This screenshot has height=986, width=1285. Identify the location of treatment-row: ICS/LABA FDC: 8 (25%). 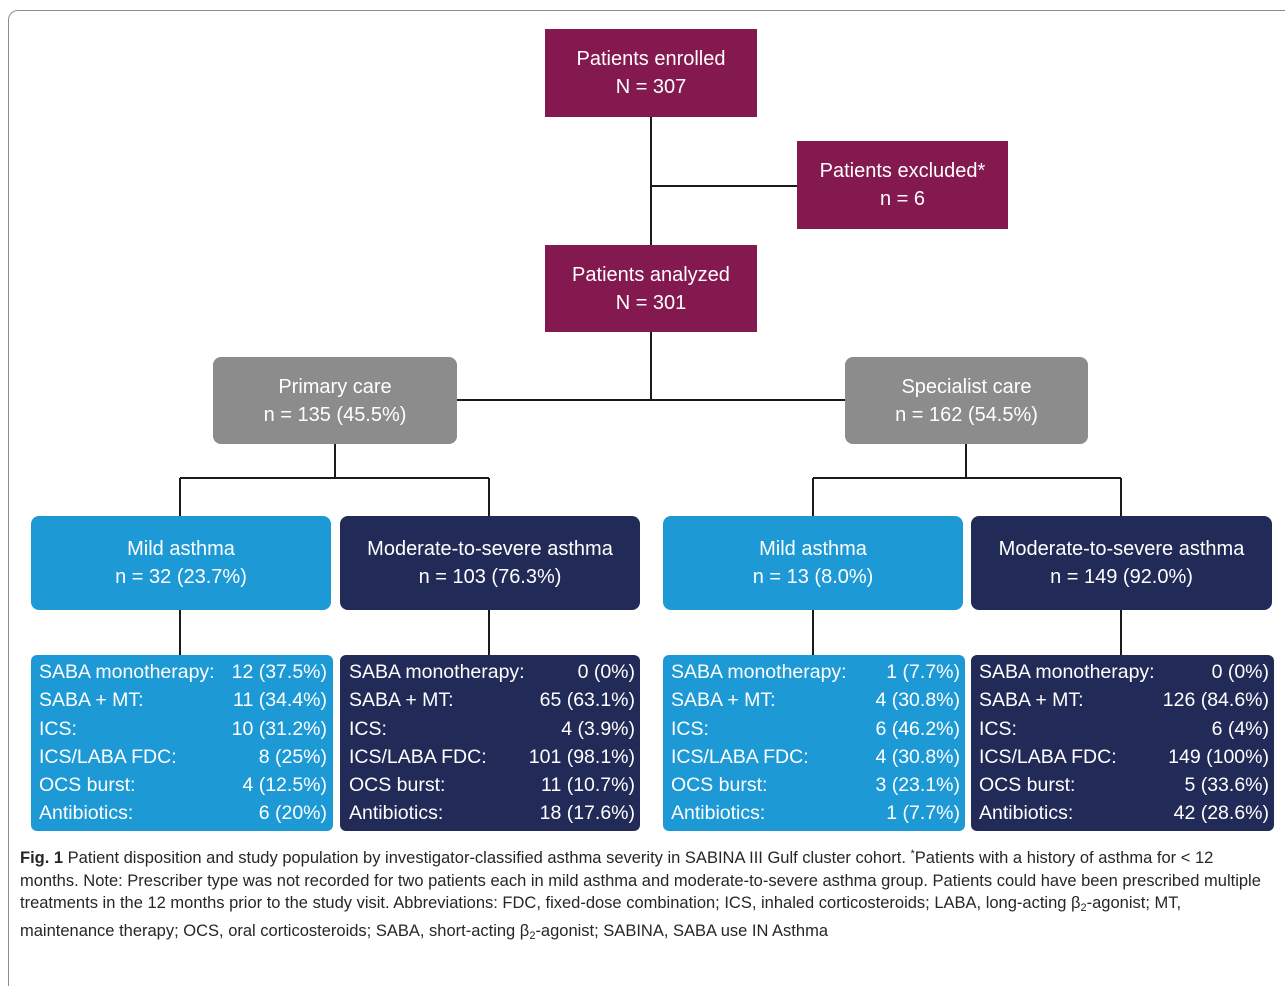
(183, 757).